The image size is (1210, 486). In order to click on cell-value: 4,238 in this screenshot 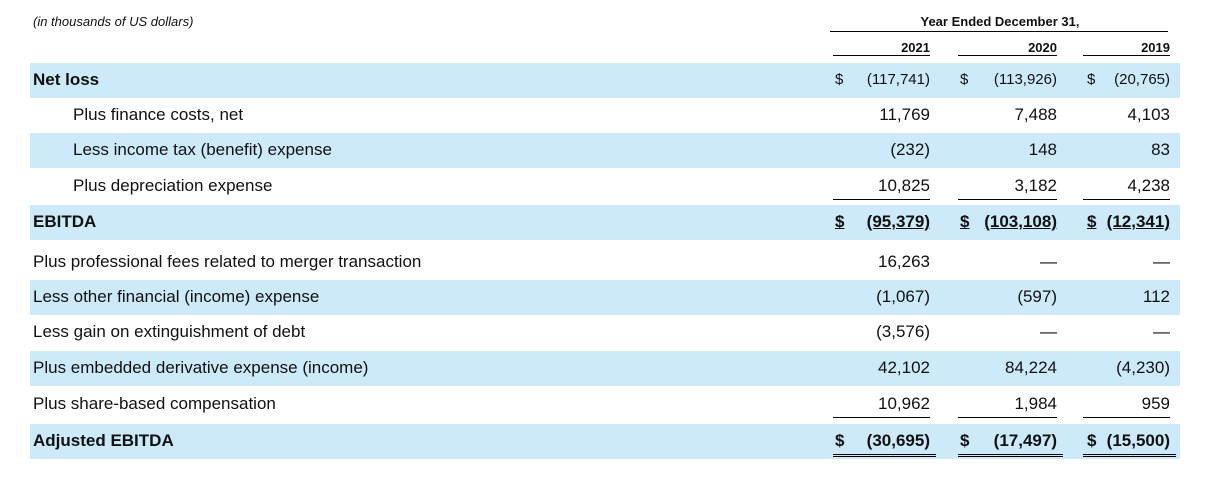, I will do `click(1148, 185)`.